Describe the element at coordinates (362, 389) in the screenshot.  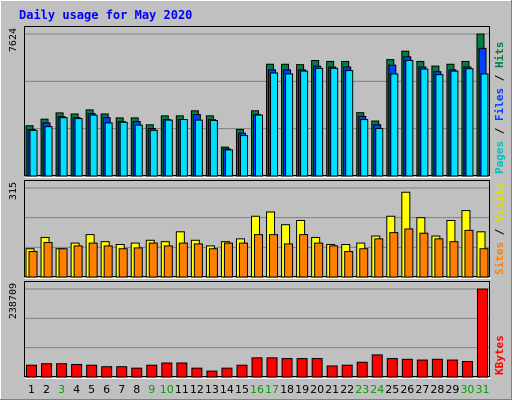
I see `day-label-23: 23` at that location.